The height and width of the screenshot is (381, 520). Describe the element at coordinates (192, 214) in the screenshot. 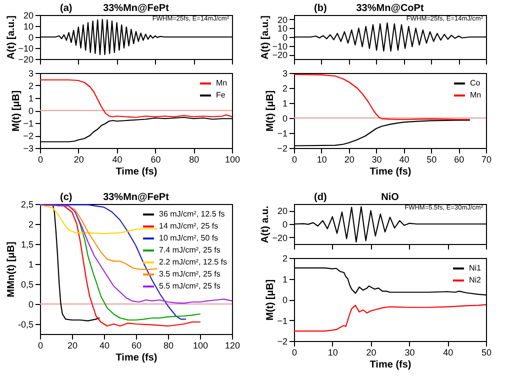

I see `legend-label: 36 mJ/cm², 12.5 fs` at that location.